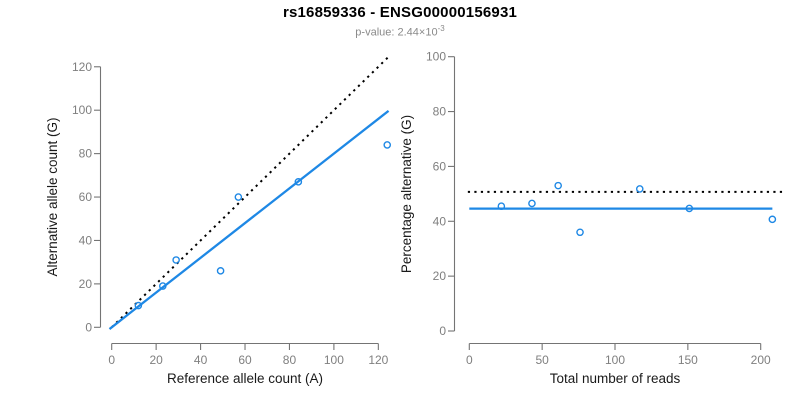 Image resolution: width=800 pixels, height=400 pixels. What do you see at coordinates (378, 360) in the screenshot?
I see `x-tick-label: 120` at bounding box center [378, 360].